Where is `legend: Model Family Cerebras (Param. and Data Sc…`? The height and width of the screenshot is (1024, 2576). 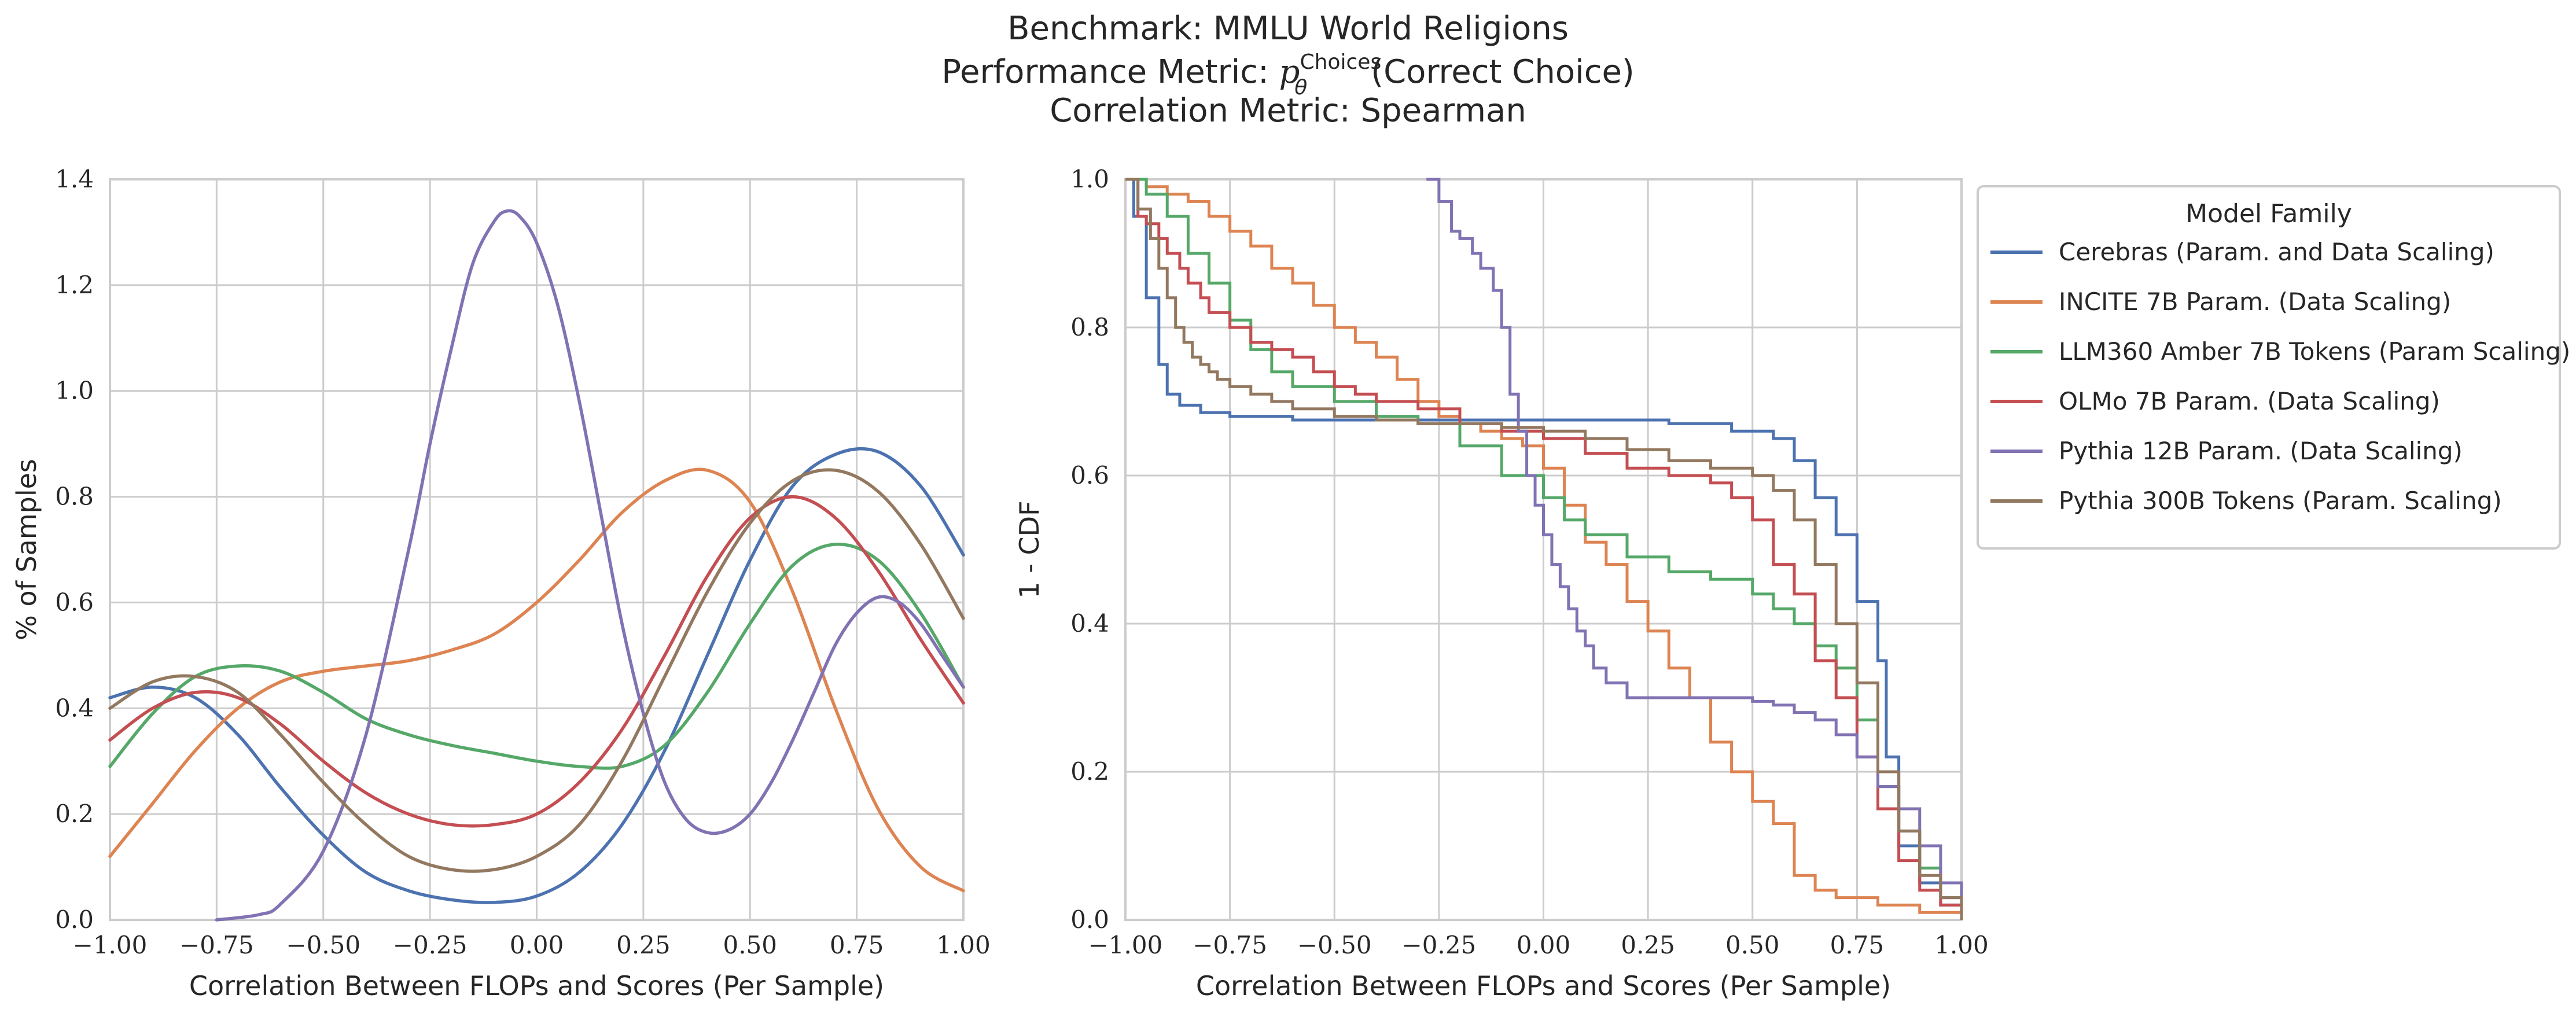
legend: Model Family Cerebras (Param. and Data Sc… is located at coordinates (2273, 367).